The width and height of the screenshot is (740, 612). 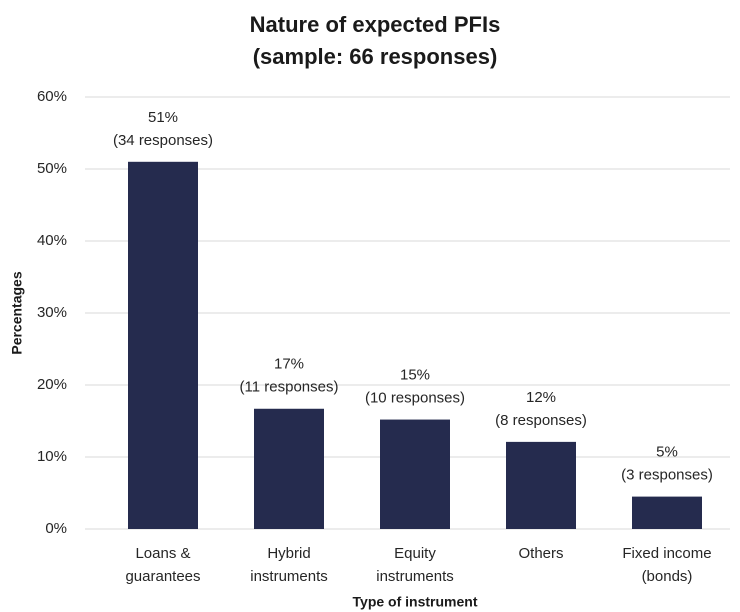 I want to click on y-tick-label: 30%, so click(x=52, y=312).